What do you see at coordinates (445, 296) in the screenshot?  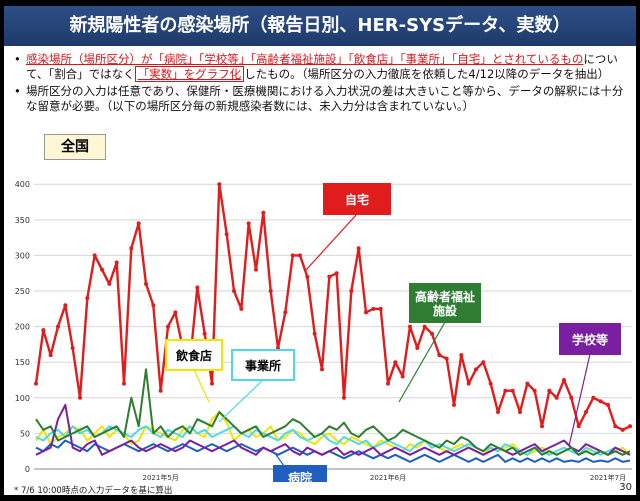 I see `callout-label: 高齢者福祉` at bounding box center [445, 296].